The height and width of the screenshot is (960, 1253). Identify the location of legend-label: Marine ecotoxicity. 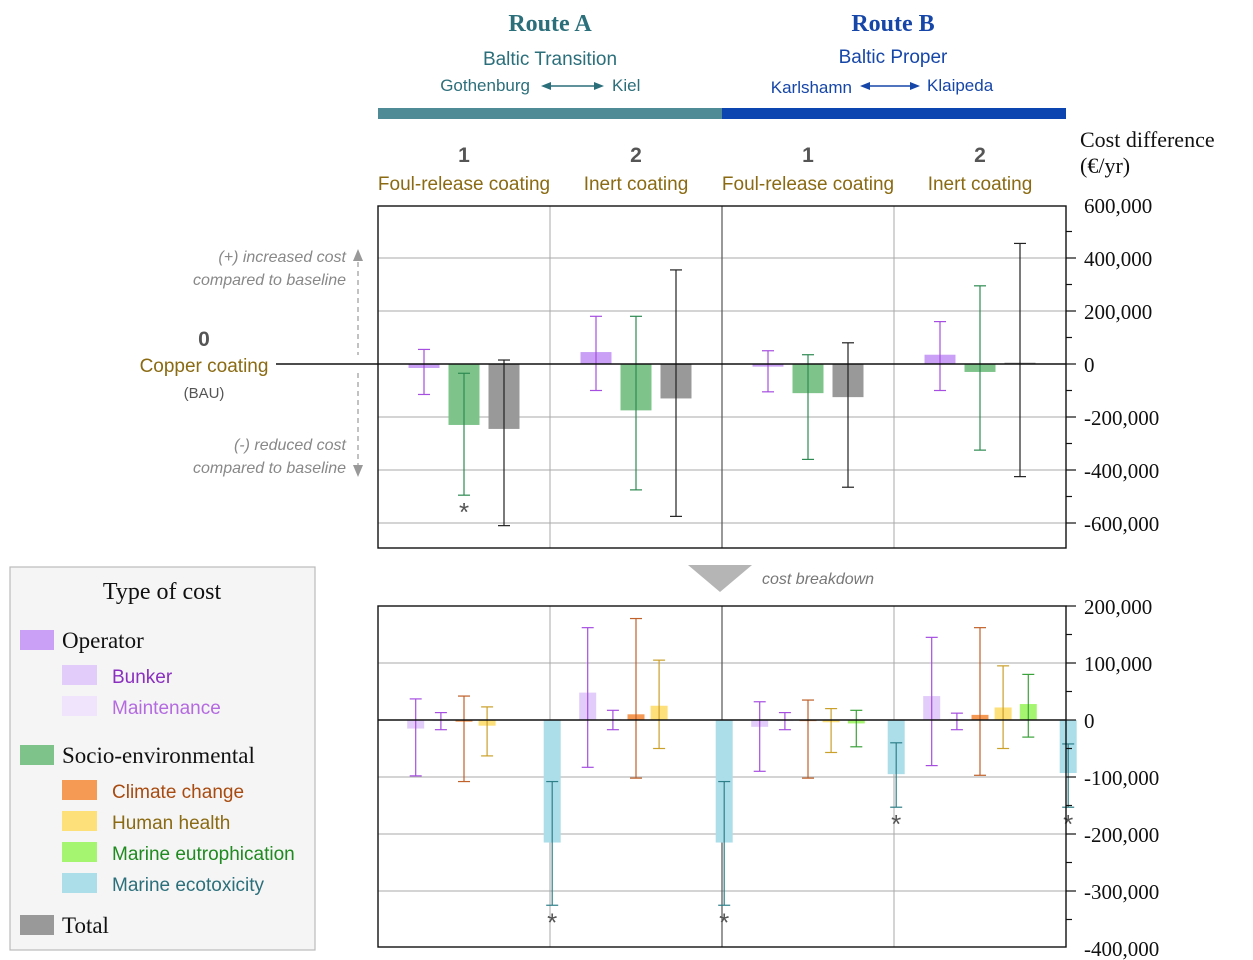
(188, 885).